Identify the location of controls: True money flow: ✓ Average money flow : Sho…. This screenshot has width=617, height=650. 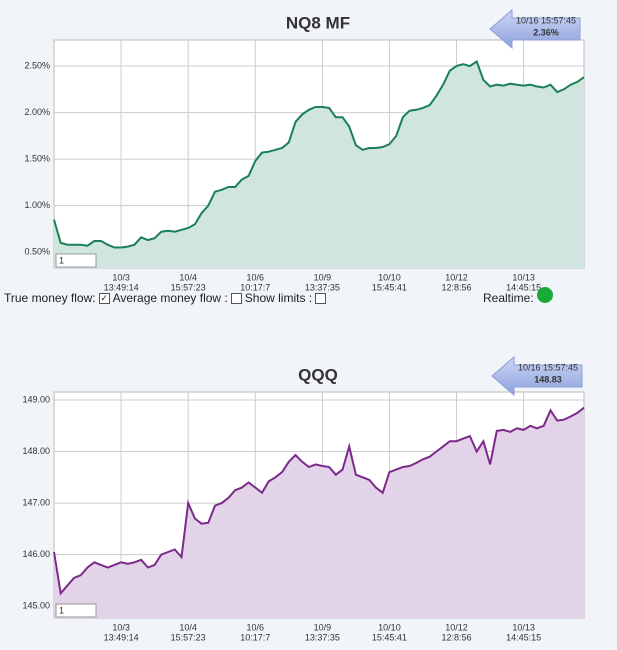
(166, 298).